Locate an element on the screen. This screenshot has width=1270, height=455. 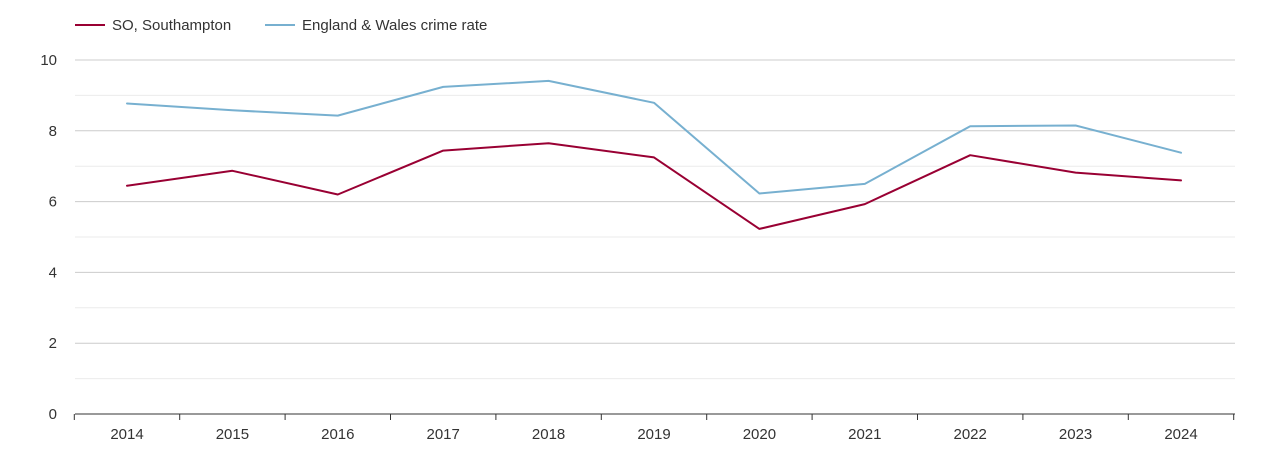
x-tick-label: 2017 is located at coordinates (443, 434).